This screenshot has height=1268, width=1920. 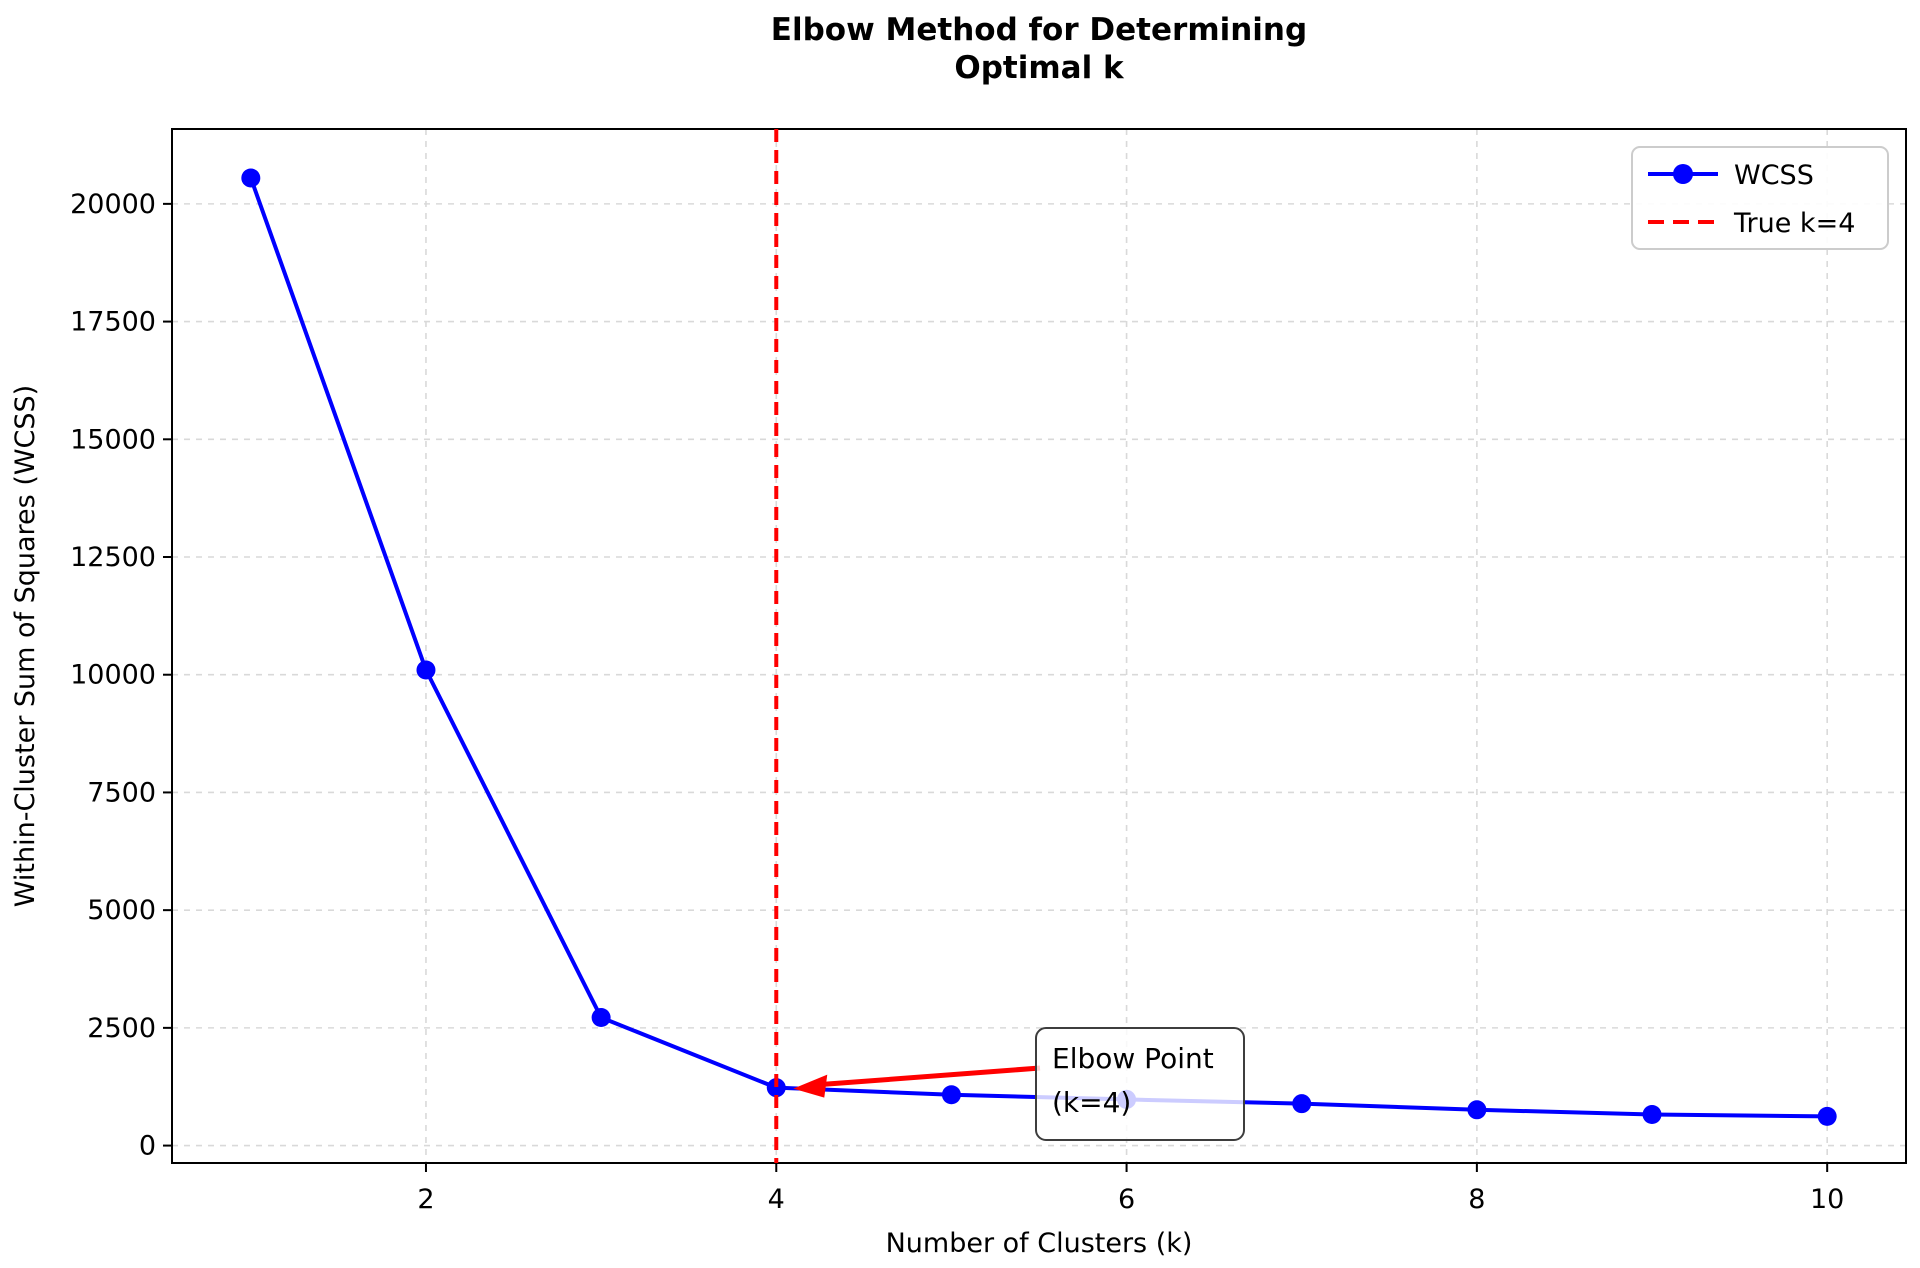 I want to click on legend-truek-label: True k=4, so click(x=1794, y=223).